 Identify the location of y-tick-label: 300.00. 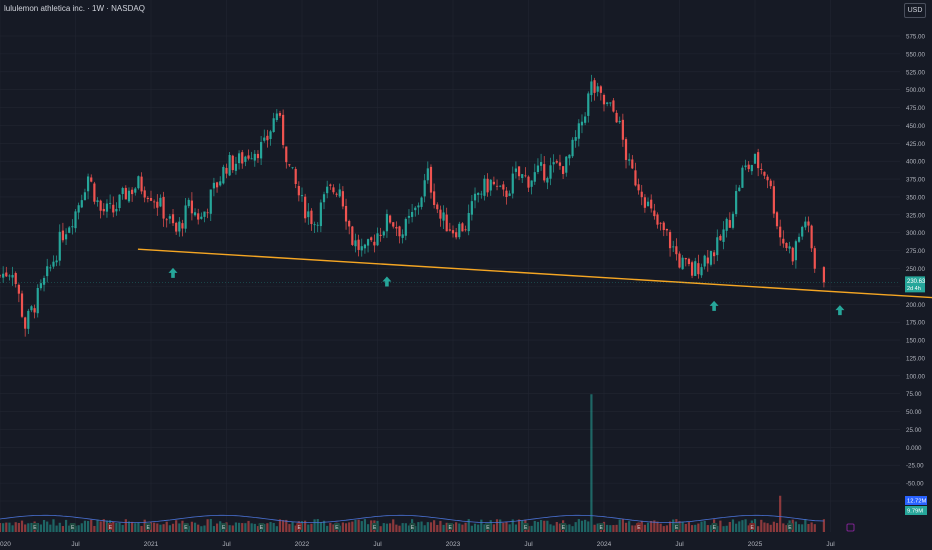
(915, 233).